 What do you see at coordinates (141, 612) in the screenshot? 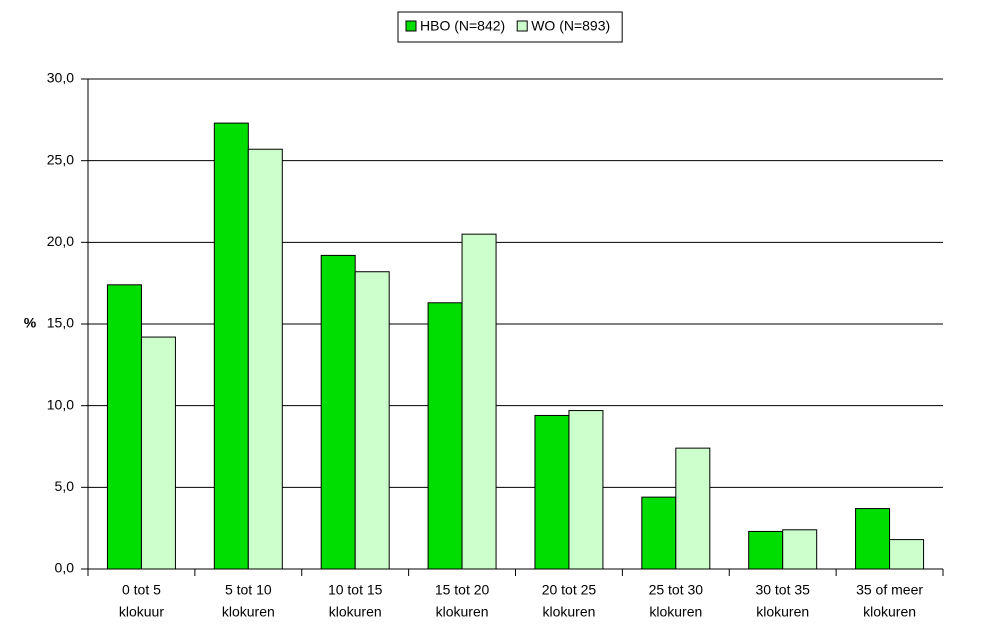
I see `x-tick-label: klokuur` at bounding box center [141, 612].